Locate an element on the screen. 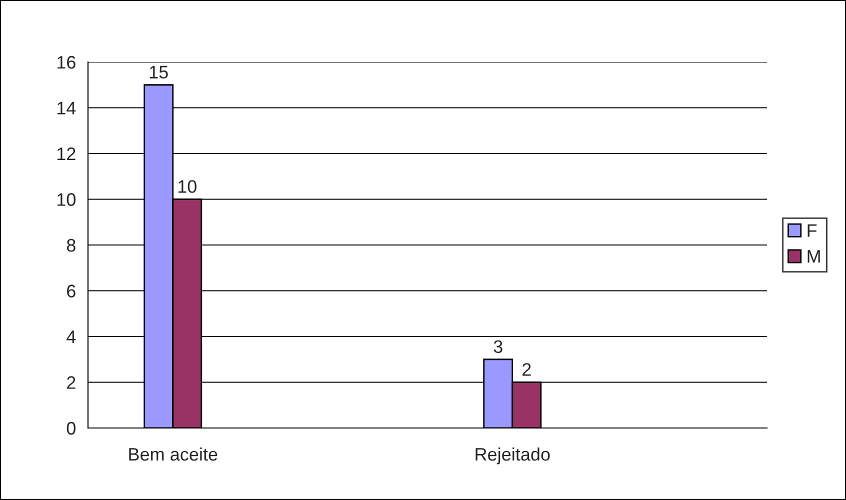  x-tick-label: Rejeitado is located at coordinates (513, 455).